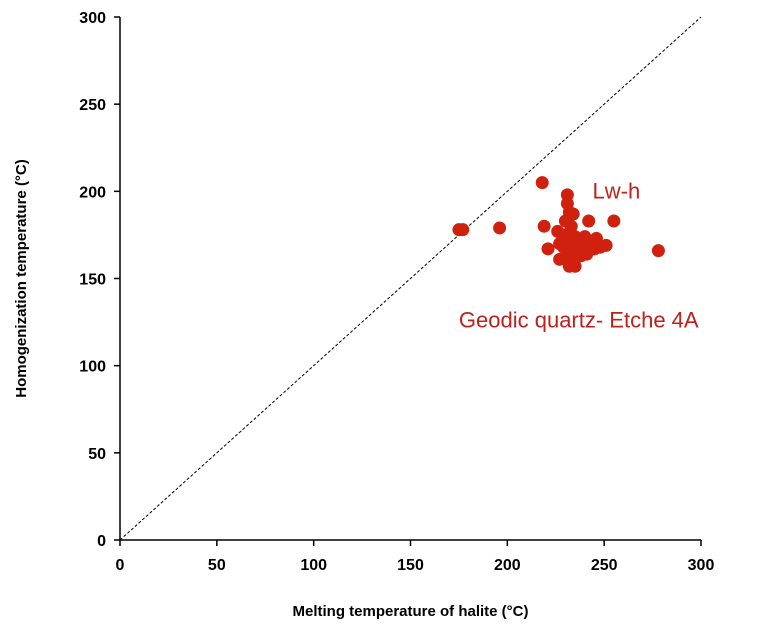  What do you see at coordinates (410, 611) in the screenshot?
I see `x-axis-label: Melting temperature of halite (°C)` at bounding box center [410, 611].